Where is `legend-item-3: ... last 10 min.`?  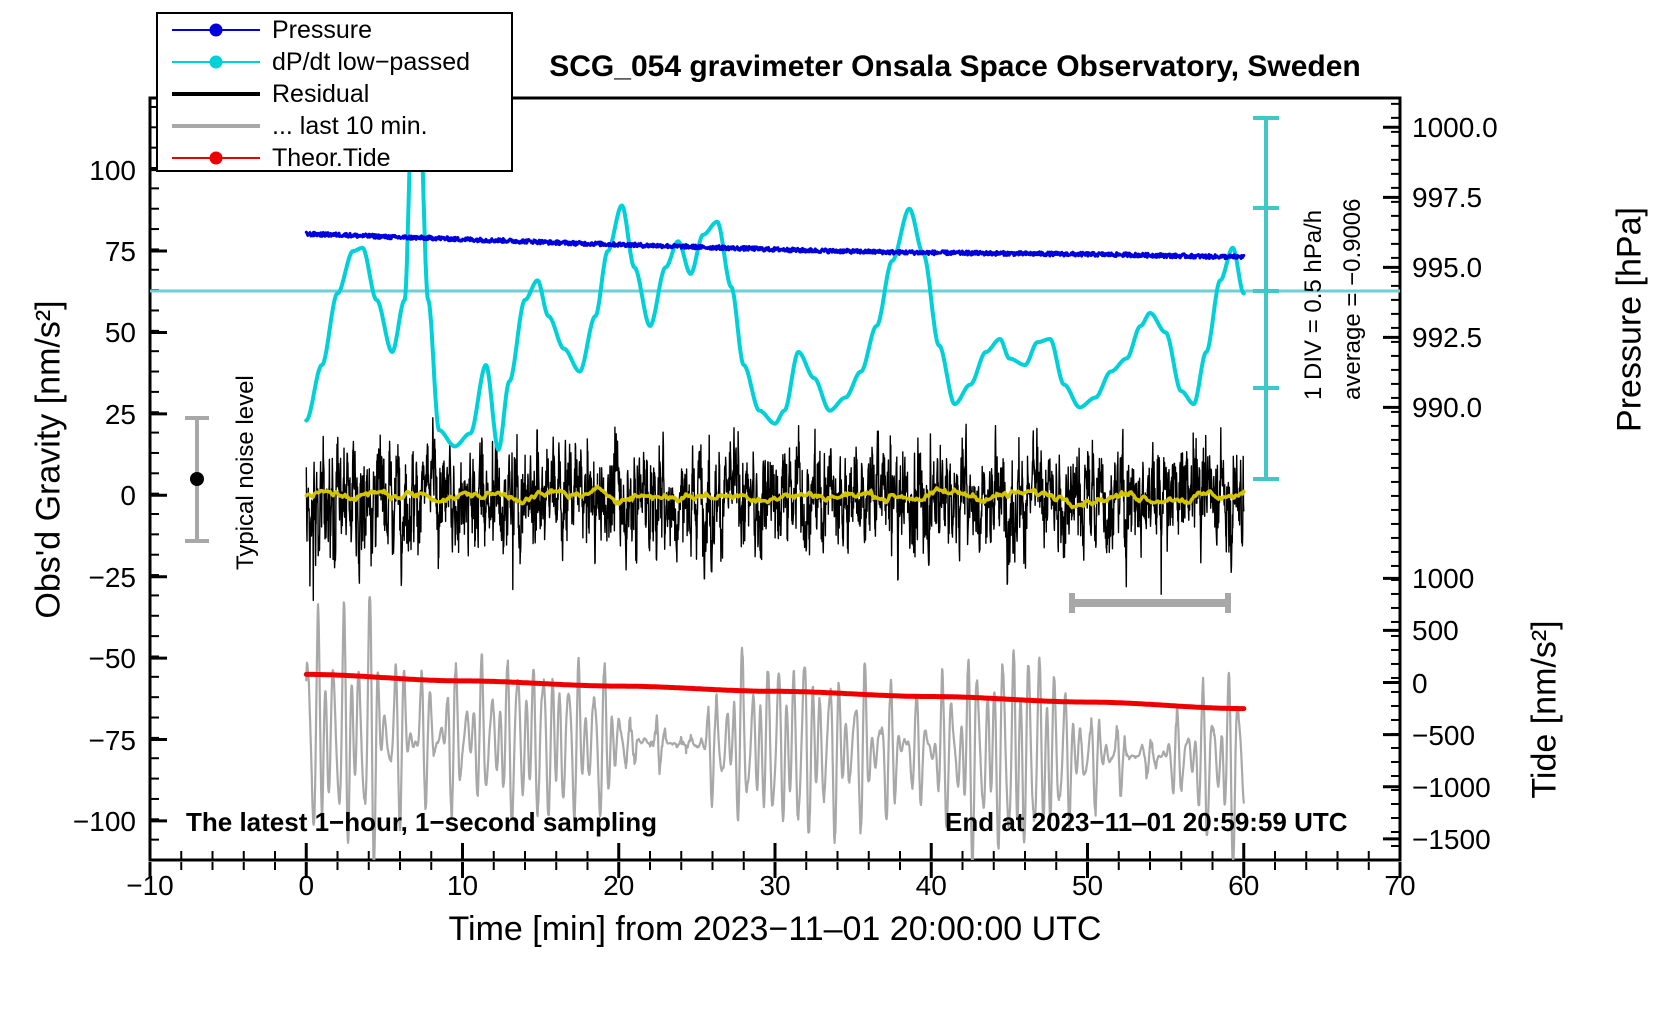 legend-item-3: ... last 10 min. is located at coordinates (334, 126).